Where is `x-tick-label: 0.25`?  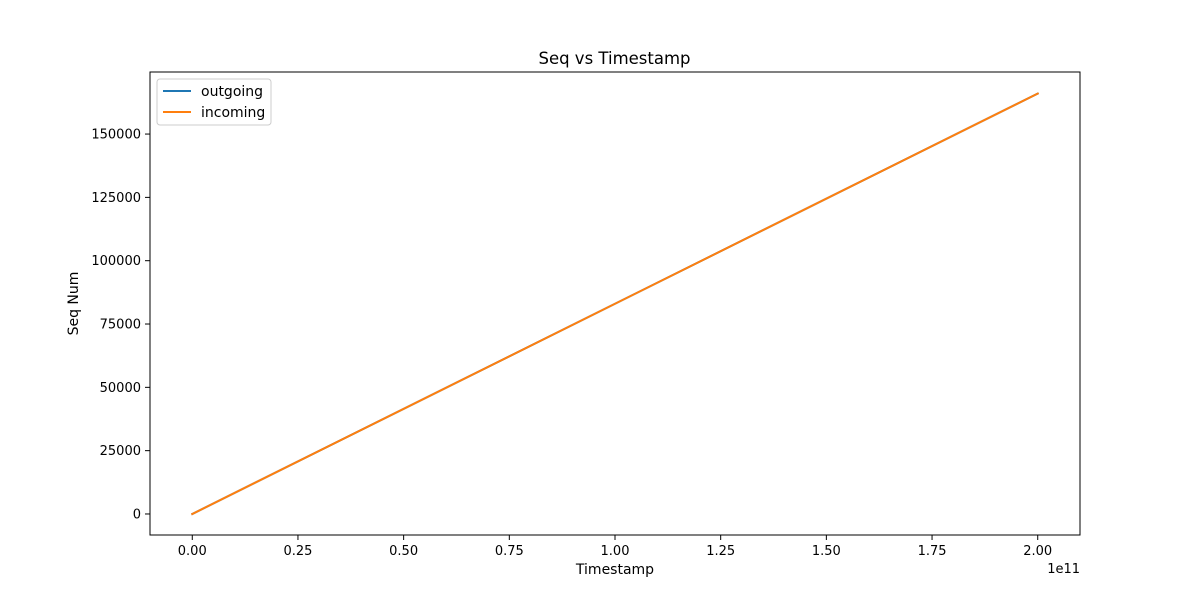 x-tick-label: 0.25 is located at coordinates (297, 551).